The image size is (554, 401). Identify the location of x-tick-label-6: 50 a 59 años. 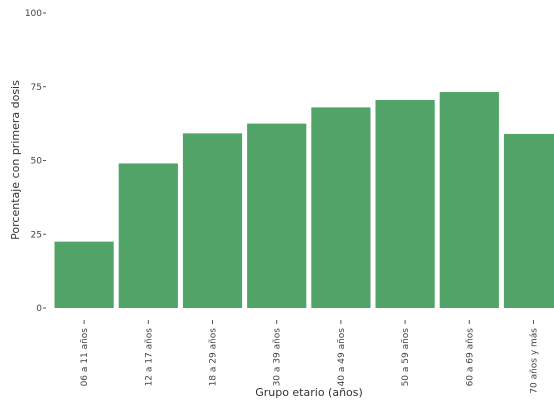
(406, 357).